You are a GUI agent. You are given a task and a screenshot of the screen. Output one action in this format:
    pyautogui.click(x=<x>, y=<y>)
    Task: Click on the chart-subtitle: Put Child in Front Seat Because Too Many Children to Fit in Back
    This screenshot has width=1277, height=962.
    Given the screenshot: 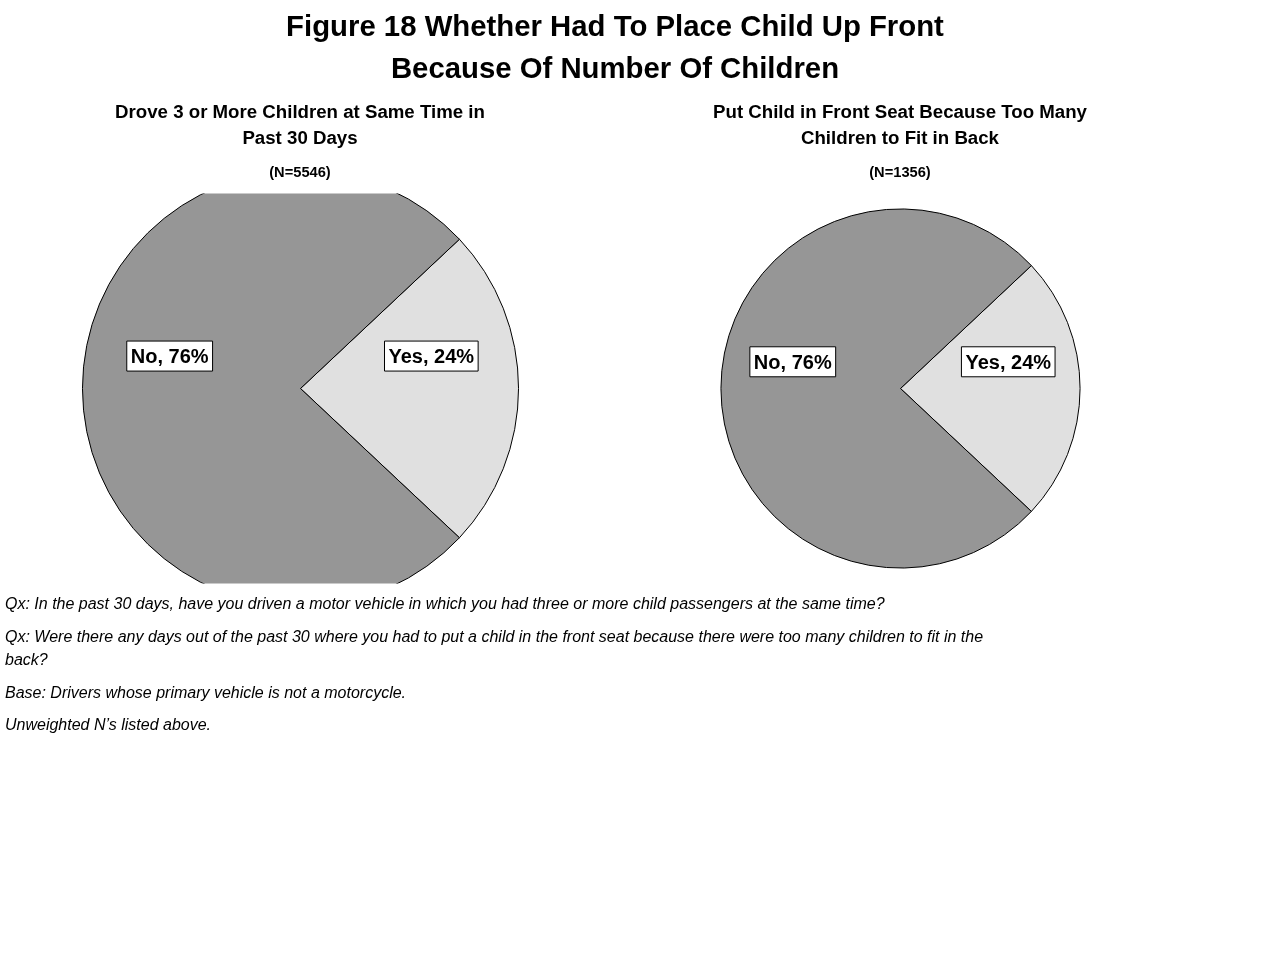 What is the action you would take?
    pyautogui.click(x=900, y=125)
    